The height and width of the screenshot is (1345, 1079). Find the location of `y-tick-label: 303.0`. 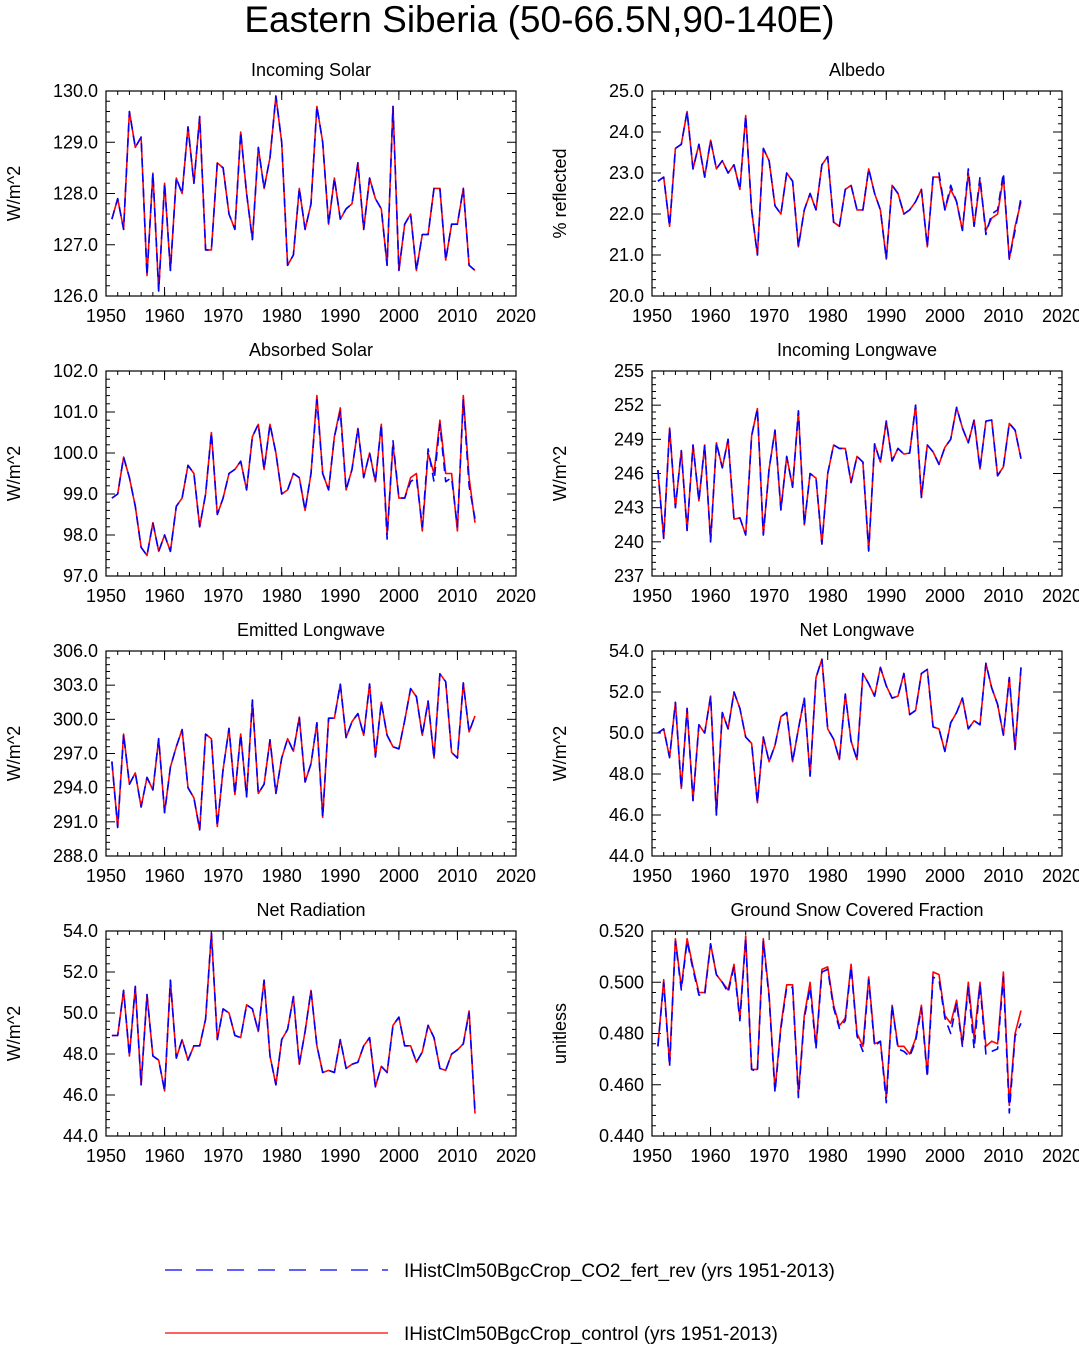

y-tick-label: 303.0 is located at coordinates (75, 685).